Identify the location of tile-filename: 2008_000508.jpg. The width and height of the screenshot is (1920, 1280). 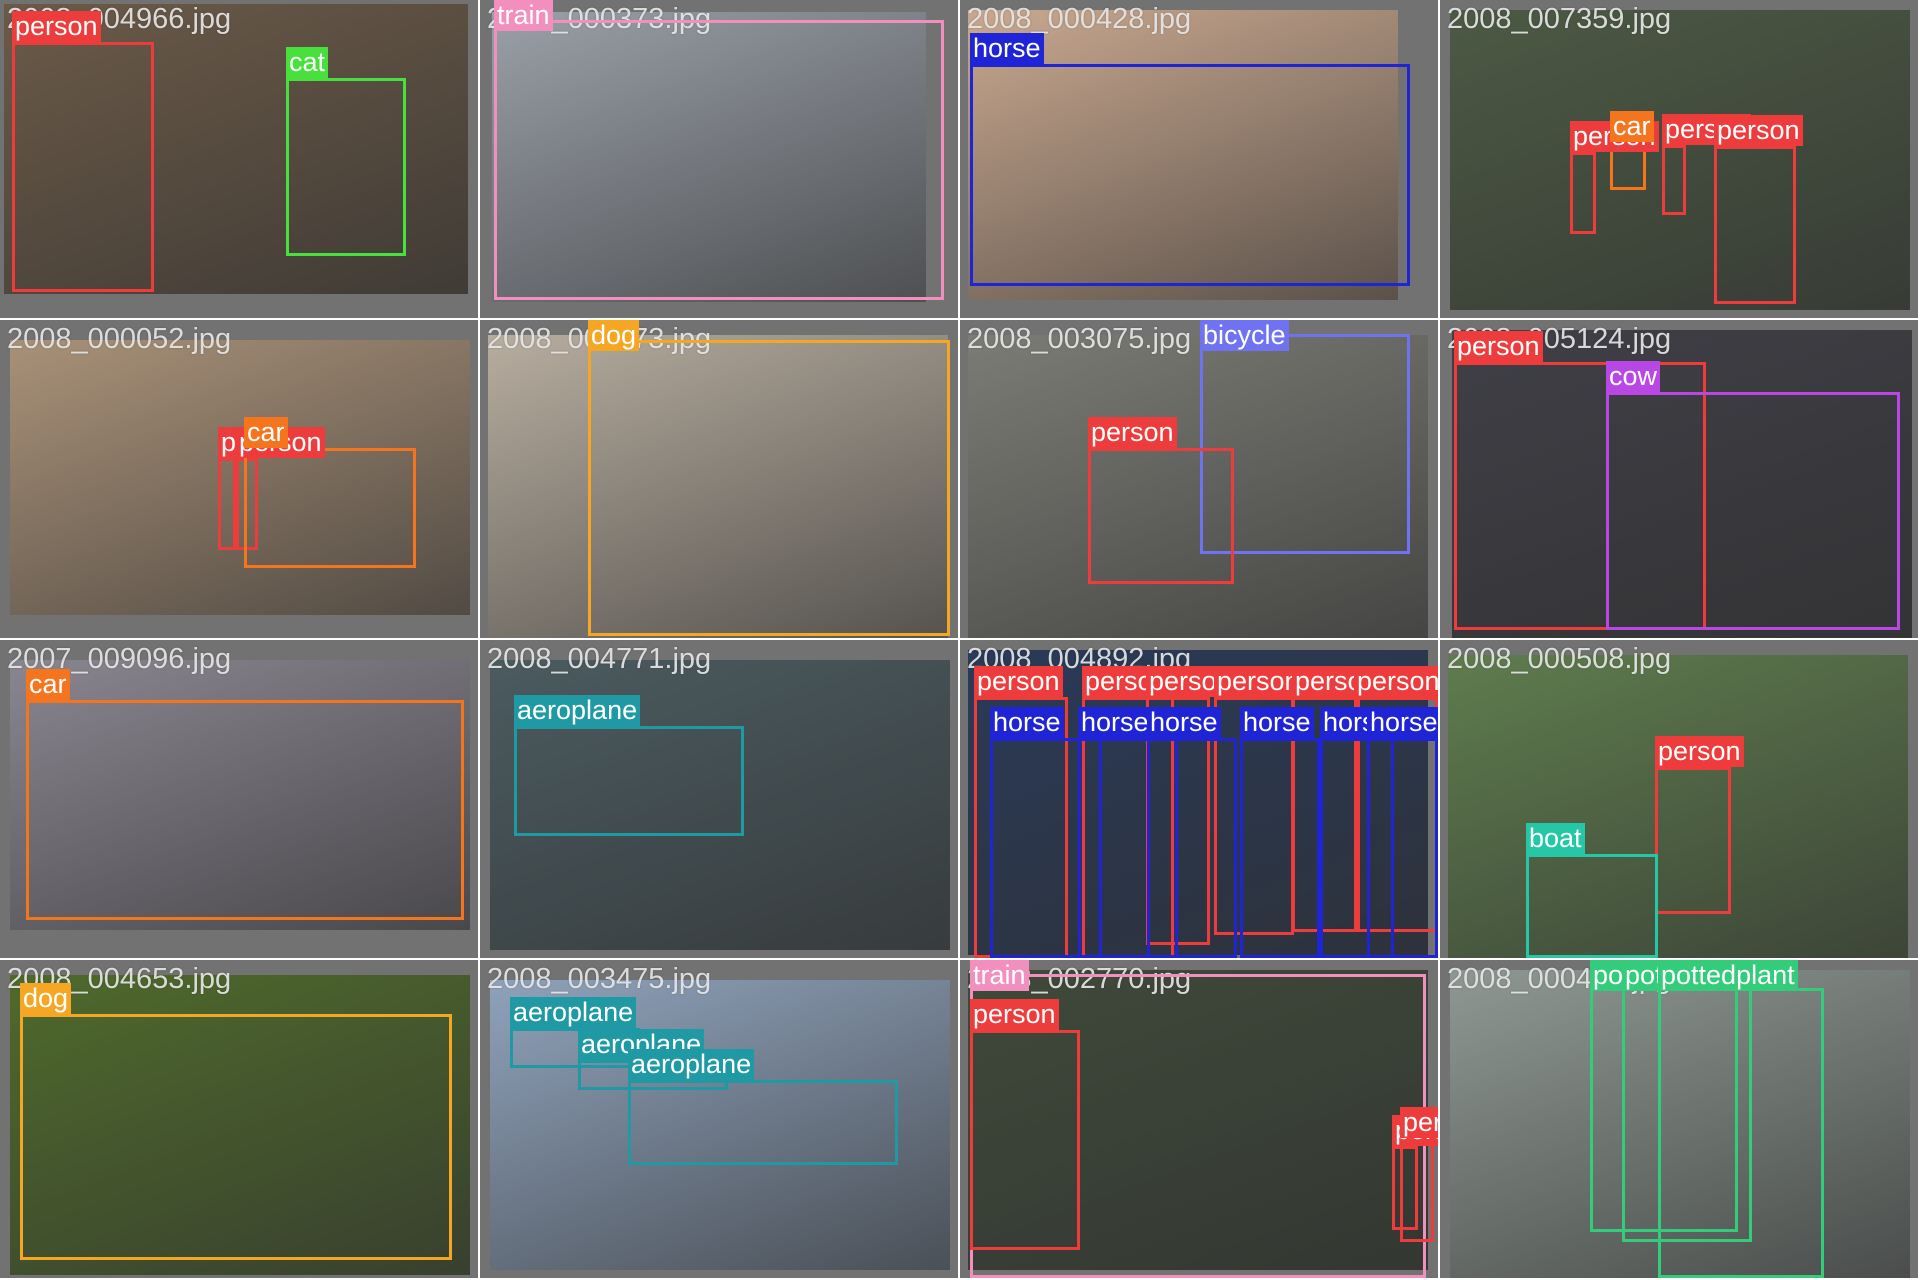
(1559, 659).